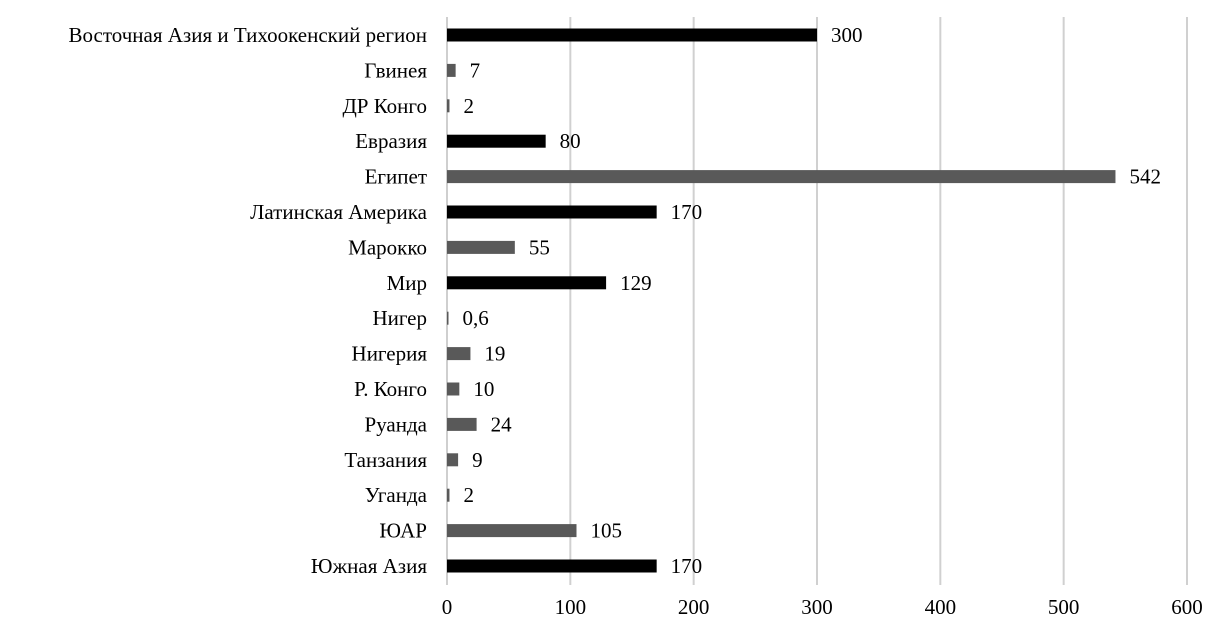 Image resolution: width=1208 pixels, height=622 pixels. I want to click on data-label: 10, so click(483, 389).